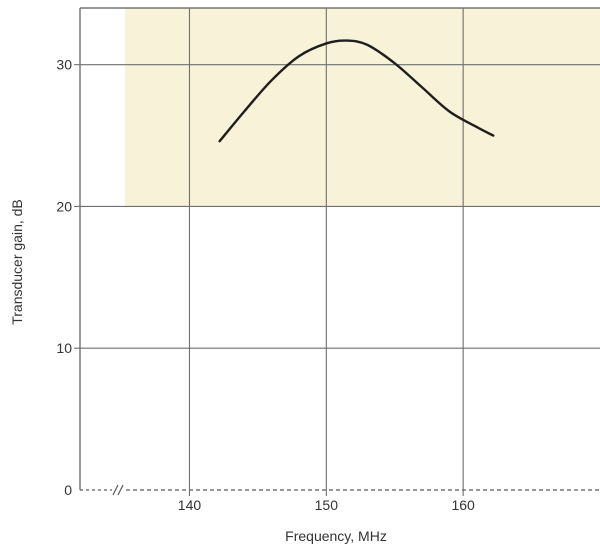 This screenshot has width=600, height=547. Describe the element at coordinates (190, 505) in the screenshot. I see `x-tick-label: 140` at that location.